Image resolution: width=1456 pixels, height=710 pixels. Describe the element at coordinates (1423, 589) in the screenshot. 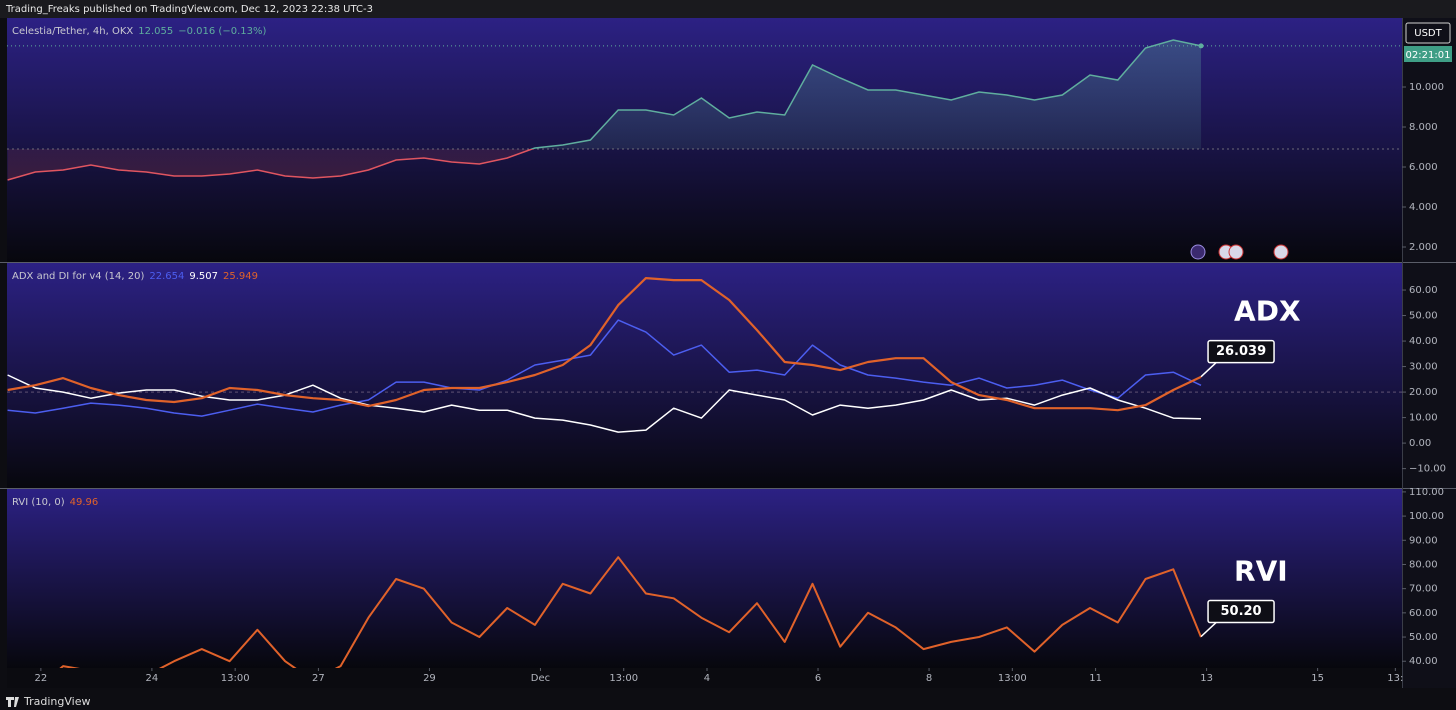

I see `y-tick-label: 70.00` at that location.